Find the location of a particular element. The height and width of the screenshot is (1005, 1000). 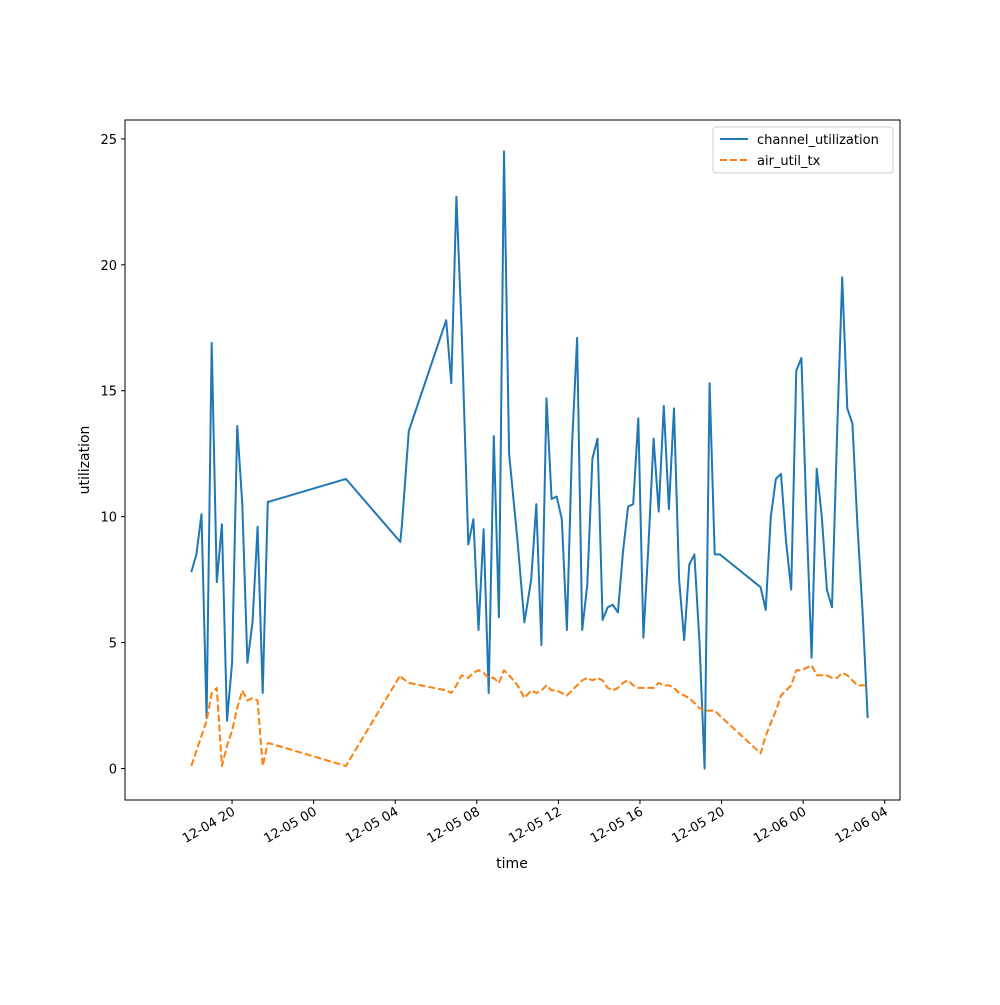

y-tick-label: 15 is located at coordinates (108, 392).